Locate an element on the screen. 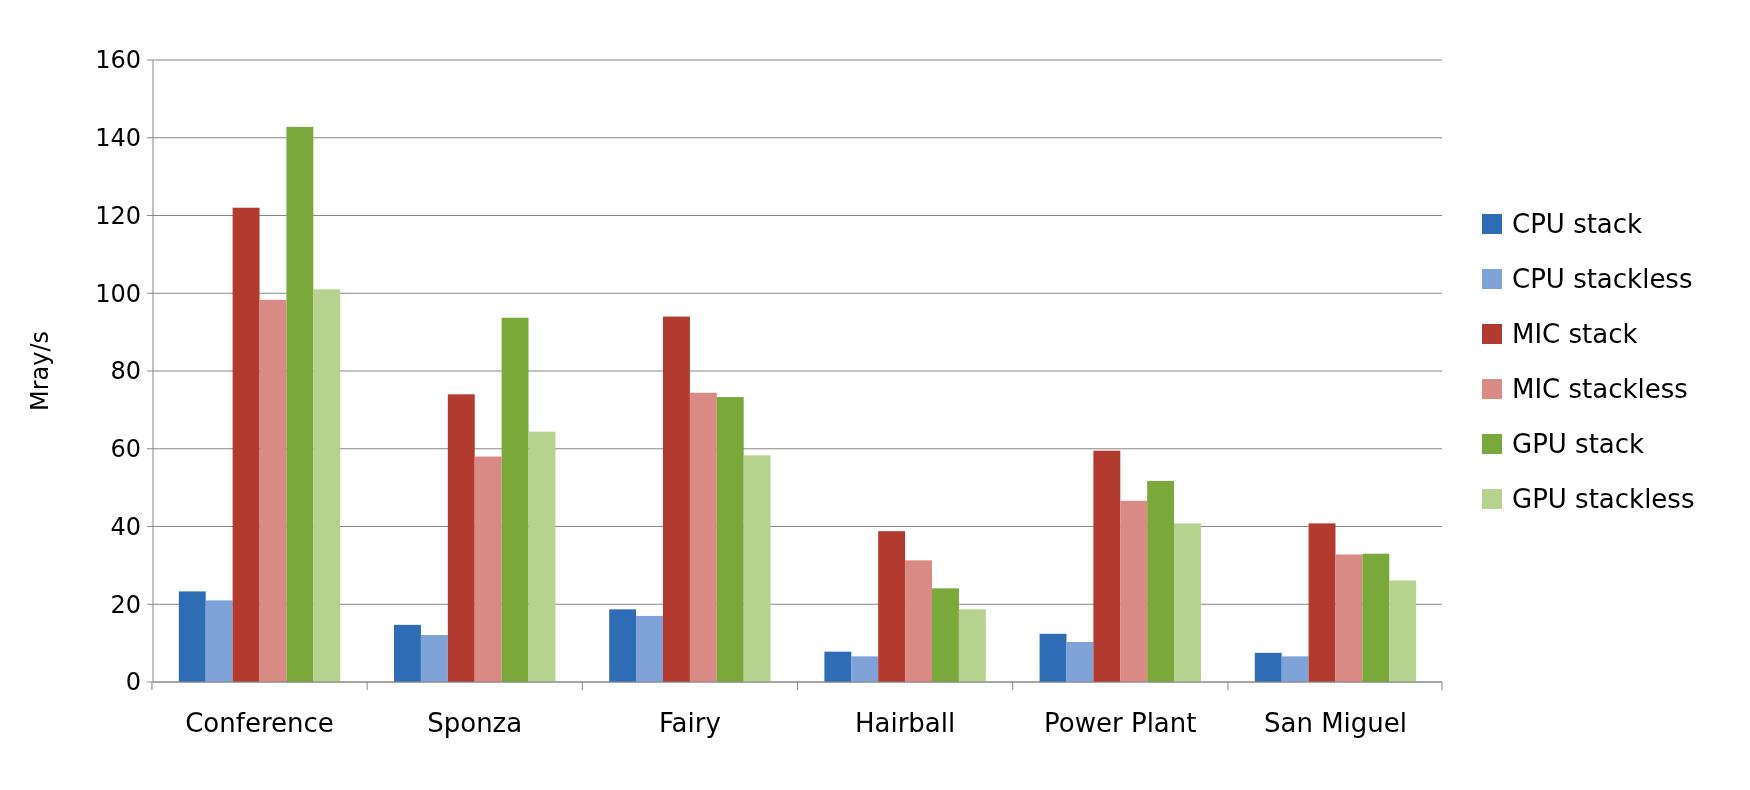 The height and width of the screenshot is (790, 1750). y-tick-label: 40 is located at coordinates (125, 526).